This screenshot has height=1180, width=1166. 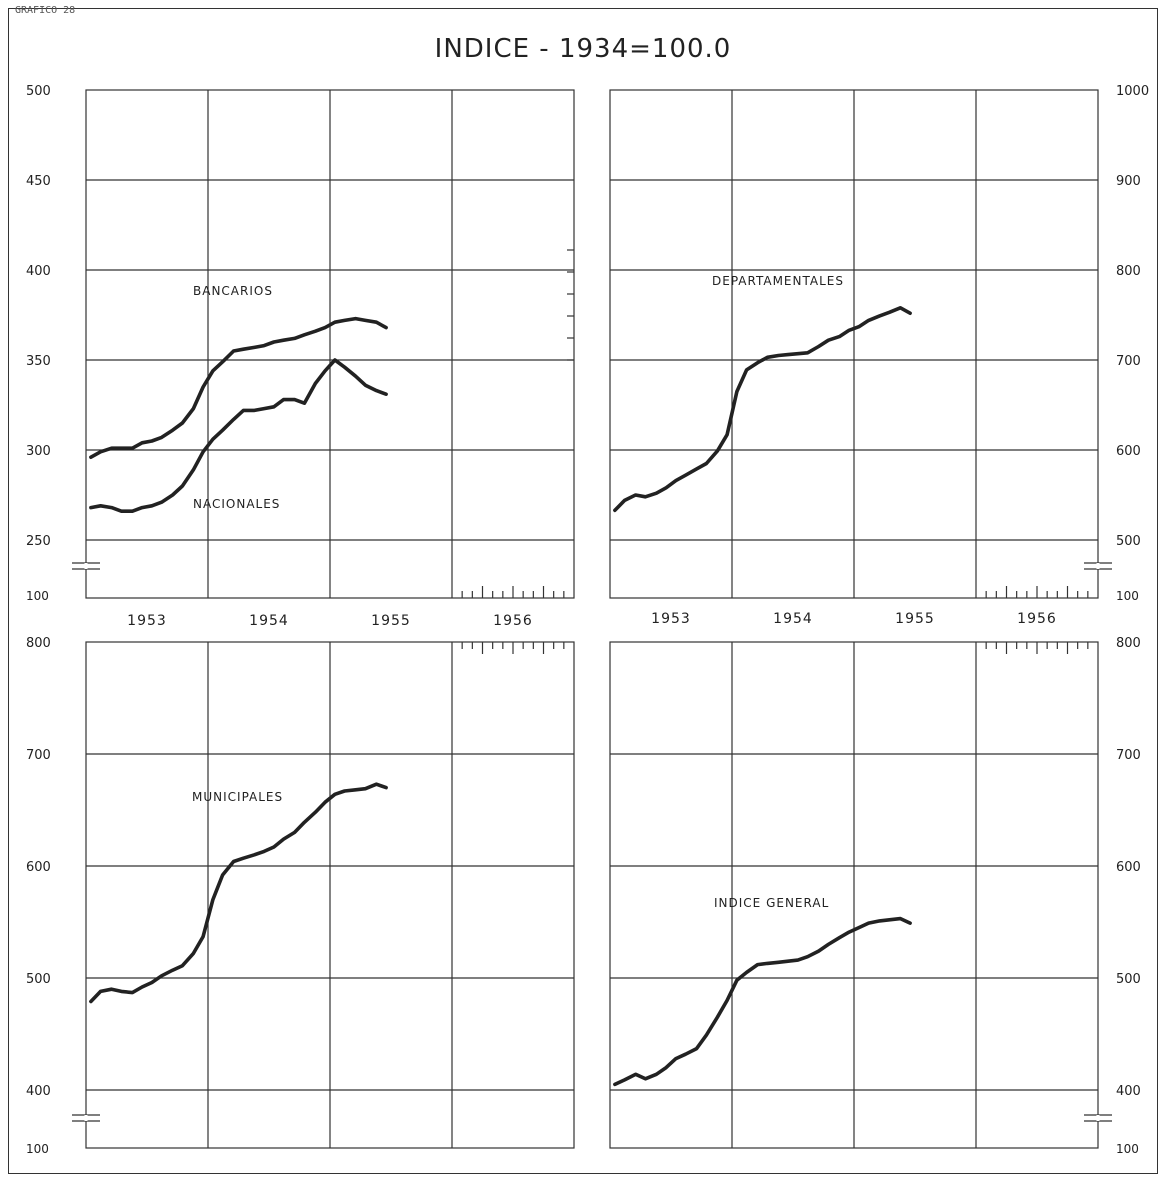 I want to click on page-title: INDICE - 1934=100.0, so click(x=583, y=49).